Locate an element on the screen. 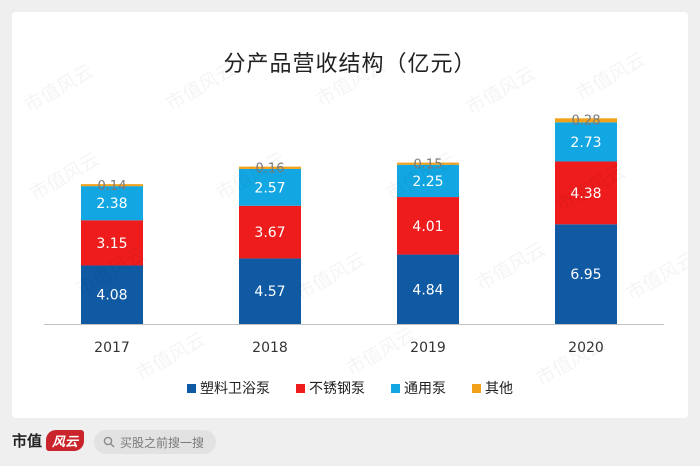 Image resolution: width=700 pixels, height=466 pixels. data-label: 0.15 is located at coordinates (428, 165).